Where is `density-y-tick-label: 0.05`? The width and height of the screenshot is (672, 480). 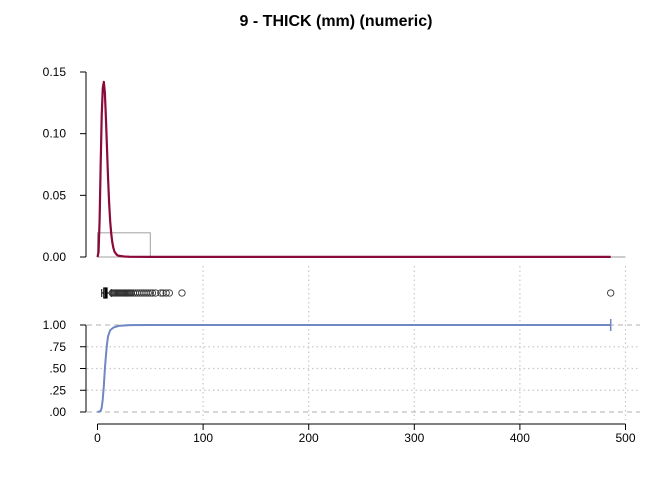 density-y-tick-label: 0.05 is located at coordinates (55, 195).